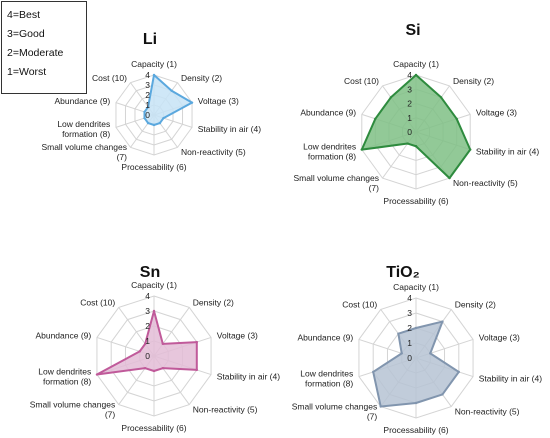 The width and height of the screenshot is (550, 438). Describe the element at coordinates (412, 30) in the screenshot. I see `chart-title-si: Si` at that location.